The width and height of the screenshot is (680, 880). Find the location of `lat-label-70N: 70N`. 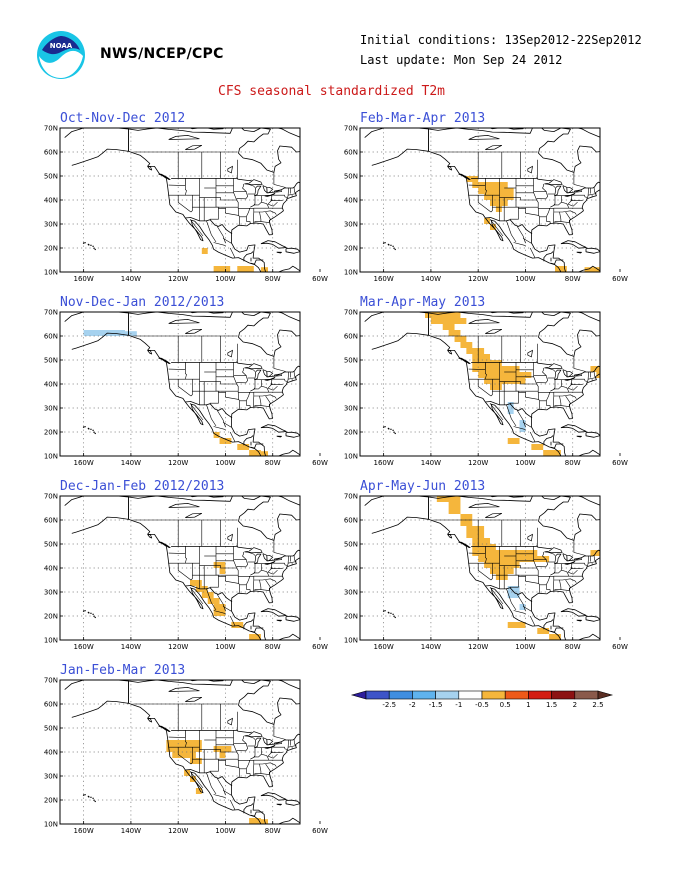

lat-label-70N: 70N is located at coordinates (51, 129).